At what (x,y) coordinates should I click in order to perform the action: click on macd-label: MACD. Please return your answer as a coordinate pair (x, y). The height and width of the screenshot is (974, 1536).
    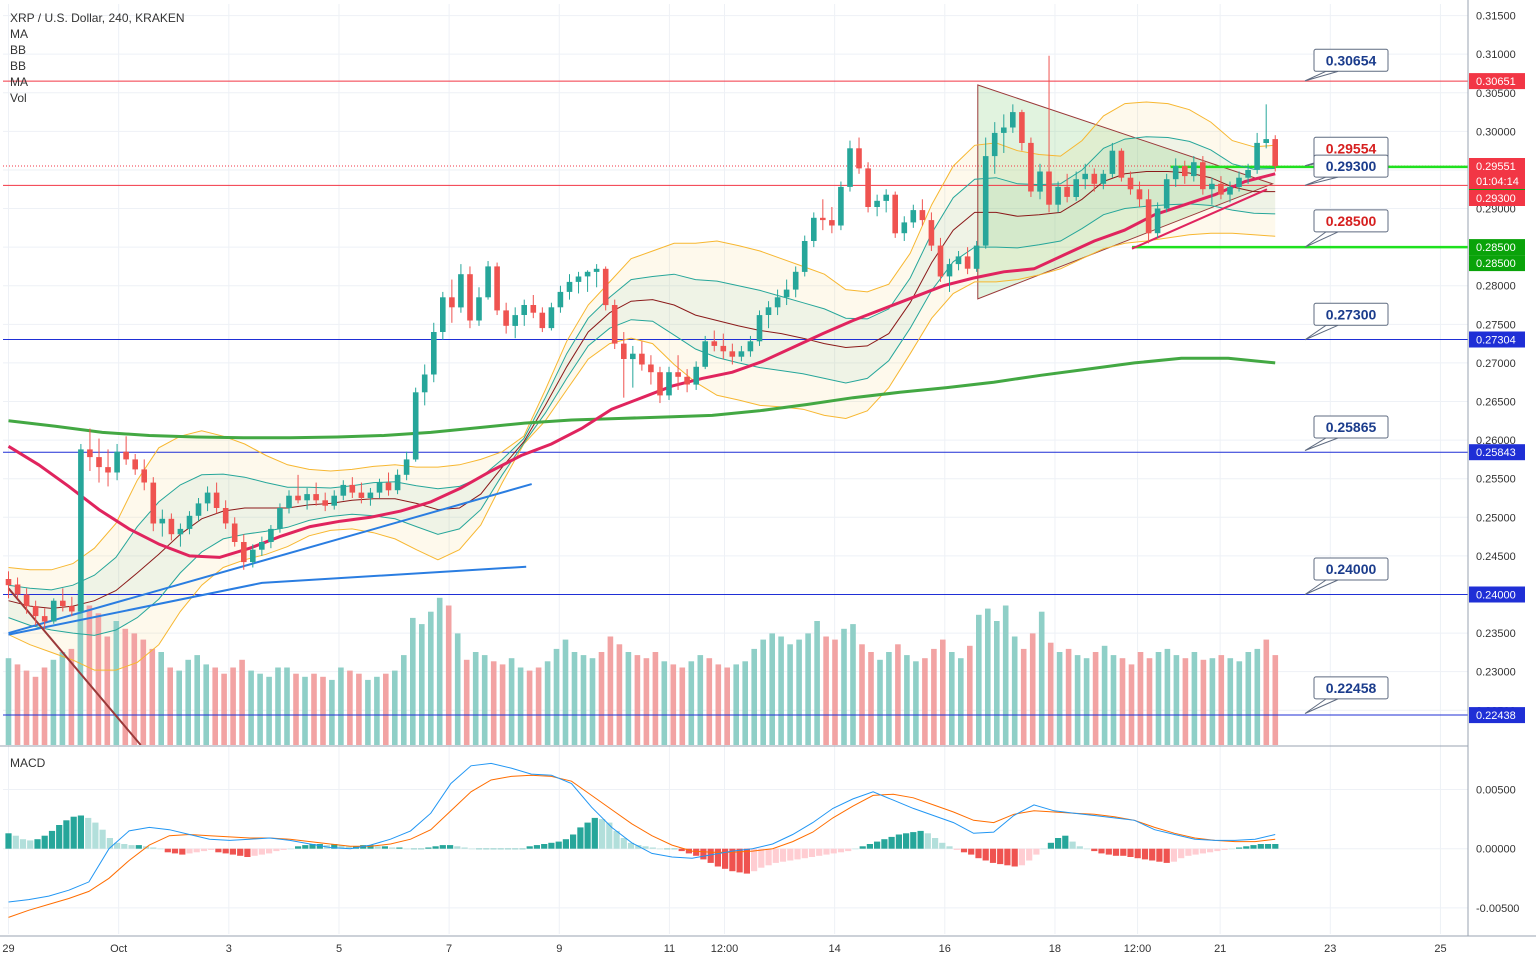
    Looking at the image, I should click on (28, 763).